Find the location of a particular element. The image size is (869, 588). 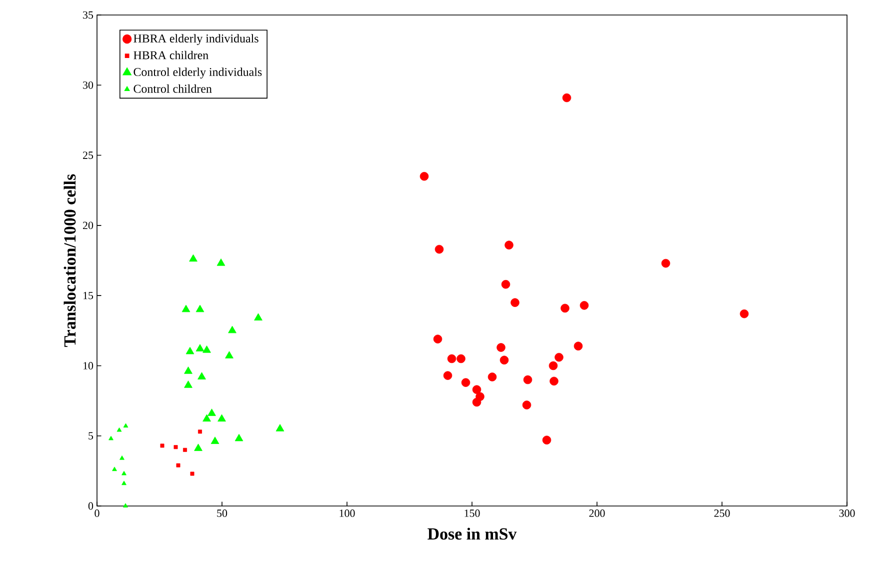

x-tick-label: 300 is located at coordinates (847, 513).